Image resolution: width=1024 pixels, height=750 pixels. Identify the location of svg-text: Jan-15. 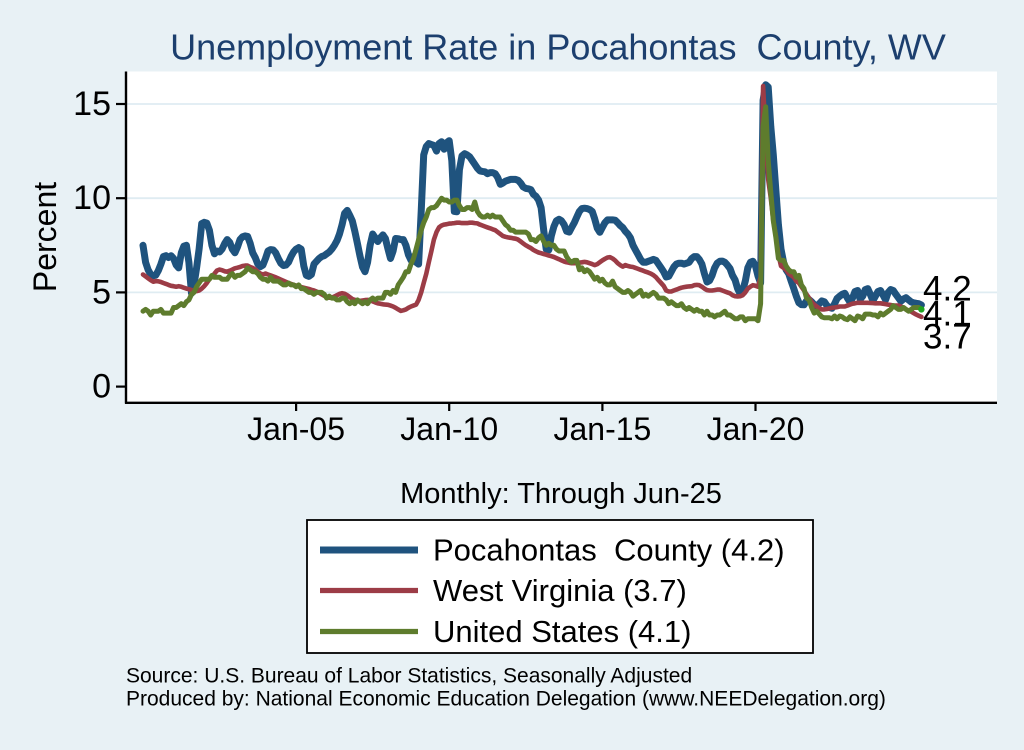
(602, 429).